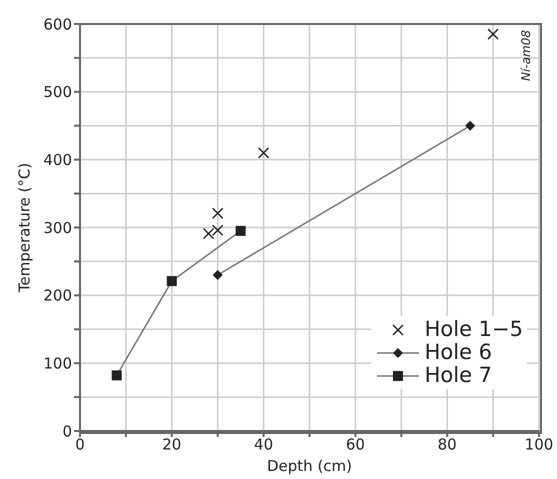  What do you see at coordinates (57, 295) in the screenshot?
I see `y-tick-label: 200` at bounding box center [57, 295].